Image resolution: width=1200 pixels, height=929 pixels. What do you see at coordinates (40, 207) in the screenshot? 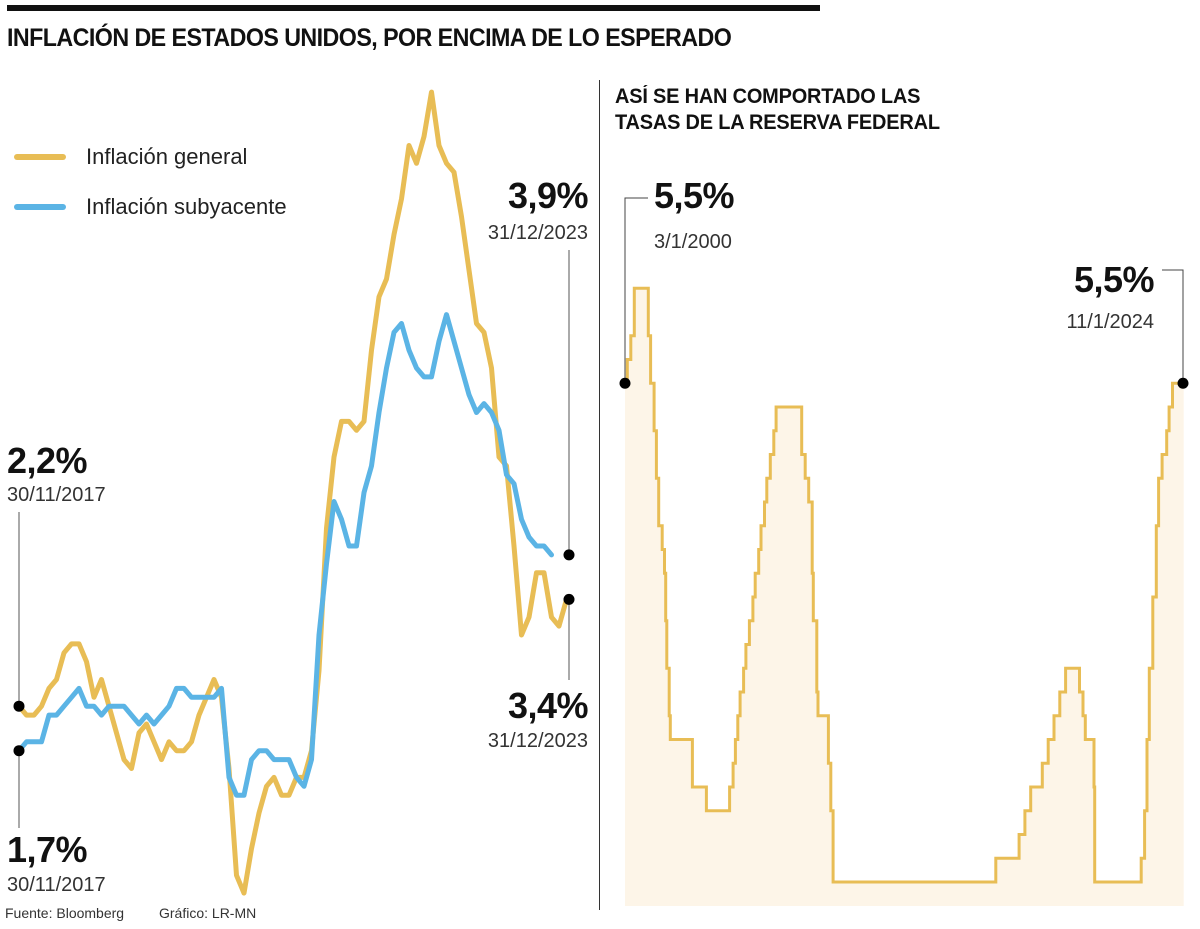
I see `legend-swatch-core` at bounding box center [40, 207].